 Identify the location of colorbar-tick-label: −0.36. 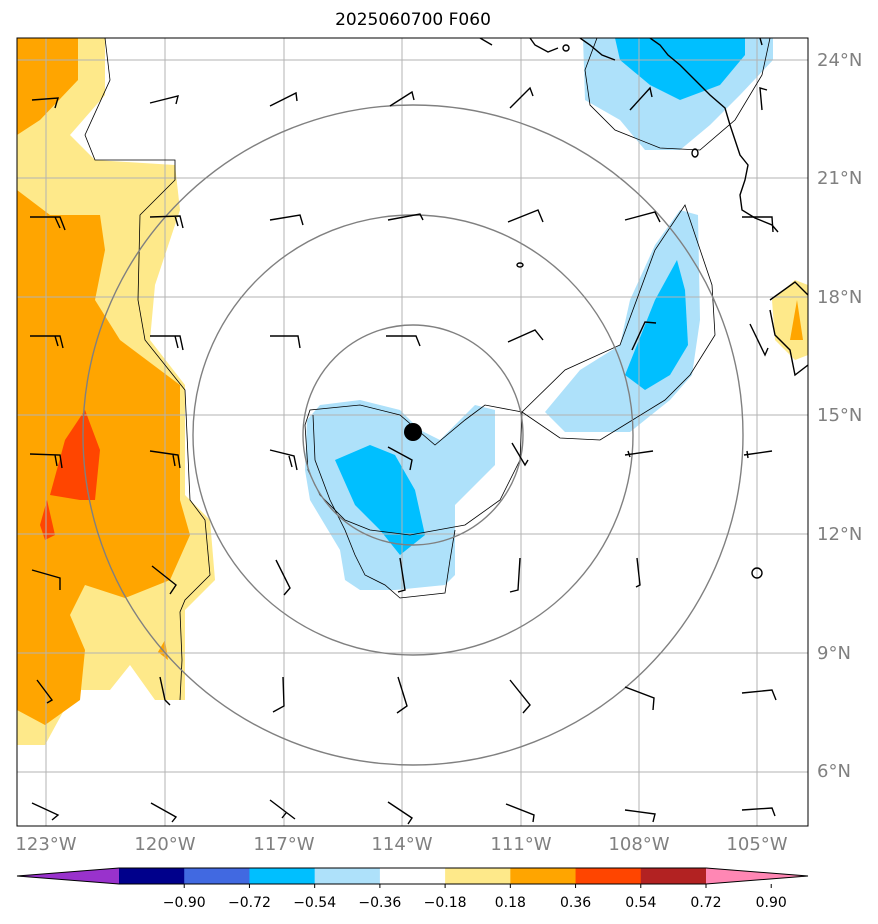
(379, 903).